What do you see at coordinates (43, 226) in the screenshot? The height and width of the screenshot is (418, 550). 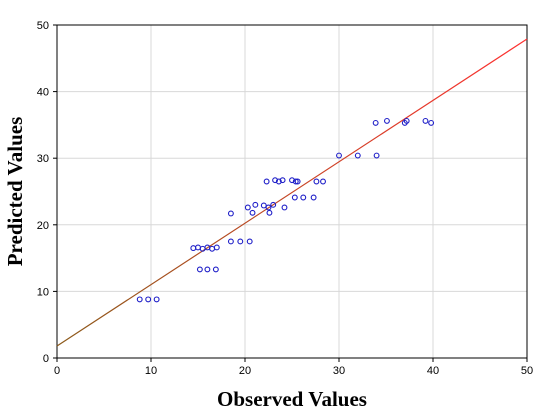 I see `y-tick-label-2: 20` at bounding box center [43, 226].